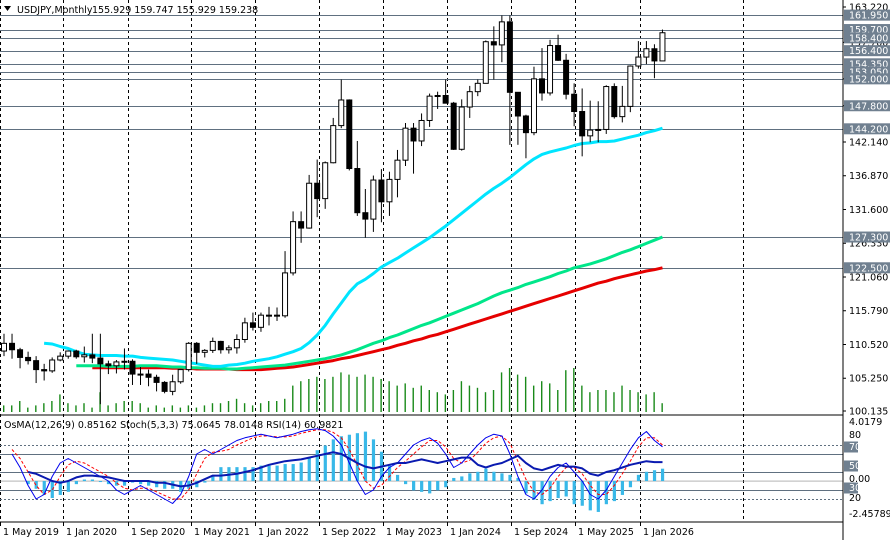 The width and height of the screenshot is (890, 540). What do you see at coordinates (7, 8) in the screenshot?
I see `collapse-triangle-icon` at bounding box center [7, 8].